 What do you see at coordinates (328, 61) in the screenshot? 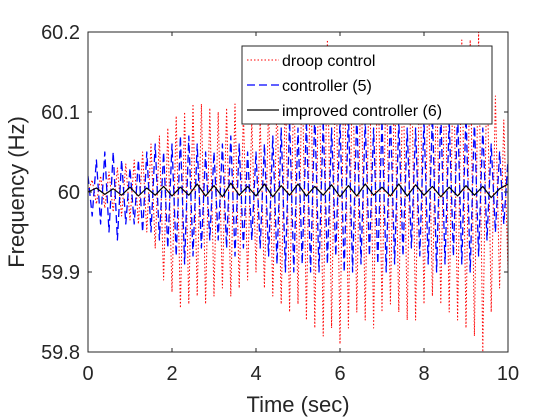
I see `legend-label-droop-control: droop control` at bounding box center [328, 61].